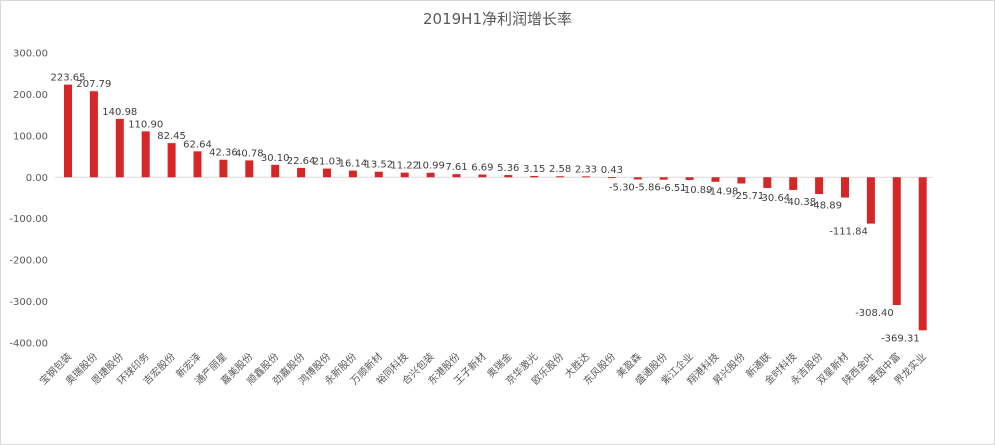  What do you see at coordinates (28, 261) in the screenshot?
I see `y-tick-label: -200.00` at bounding box center [28, 261].